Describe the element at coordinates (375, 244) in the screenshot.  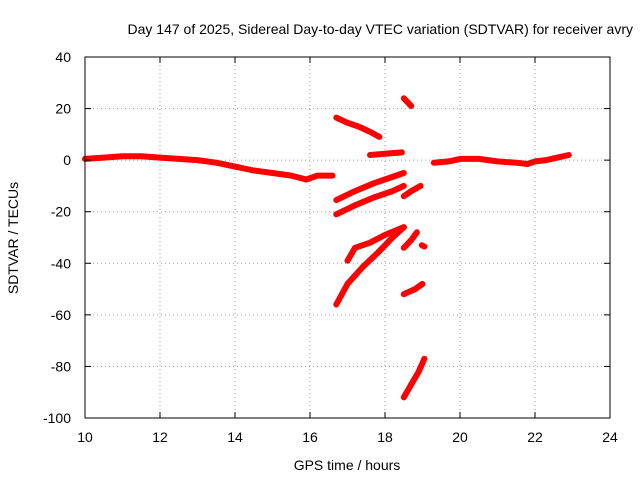
I see `series-arc-hook` at that location.